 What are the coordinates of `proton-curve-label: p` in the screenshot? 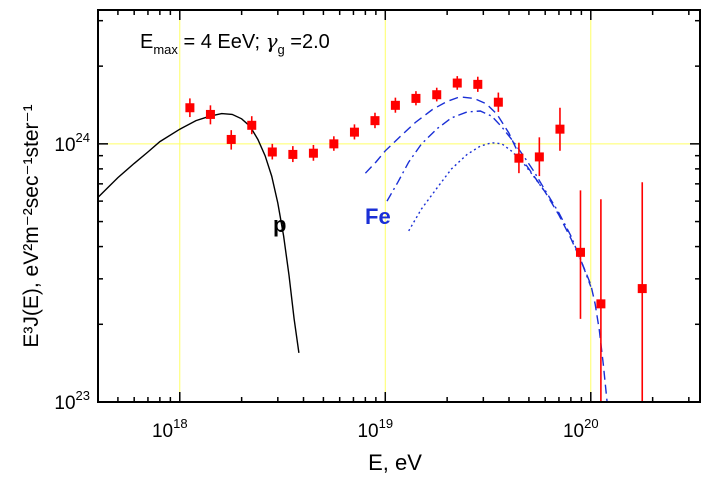 It's located at (279, 224).